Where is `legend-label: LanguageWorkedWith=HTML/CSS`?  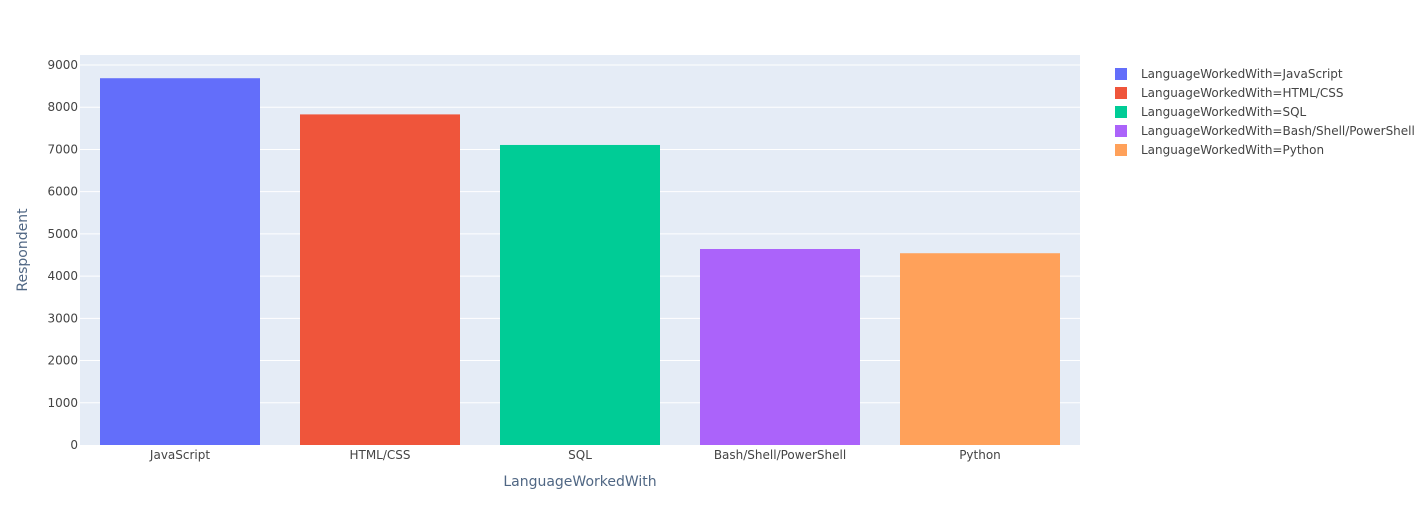 legend-label: LanguageWorkedWith=HTML/CSS is located at coordinates (1242, 93).